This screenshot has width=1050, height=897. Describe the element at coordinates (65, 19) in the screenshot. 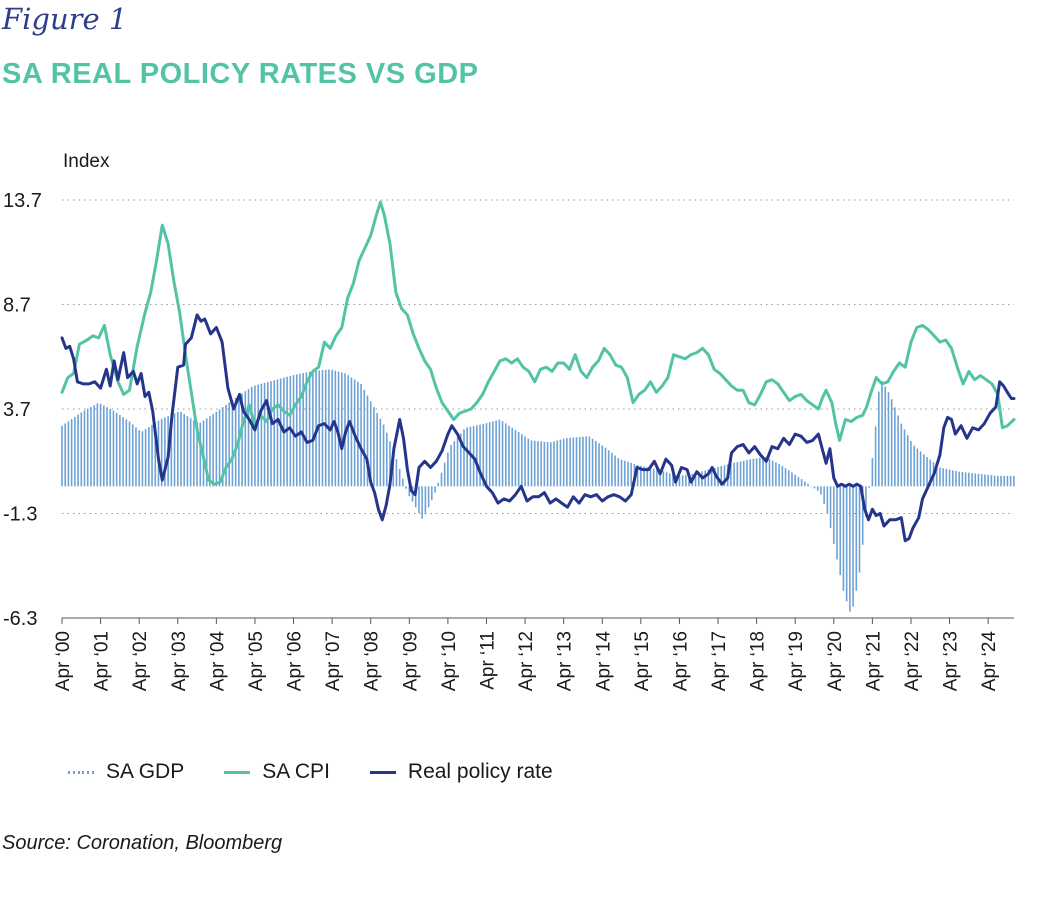

I see `figure-label: Figure 1` at that location.